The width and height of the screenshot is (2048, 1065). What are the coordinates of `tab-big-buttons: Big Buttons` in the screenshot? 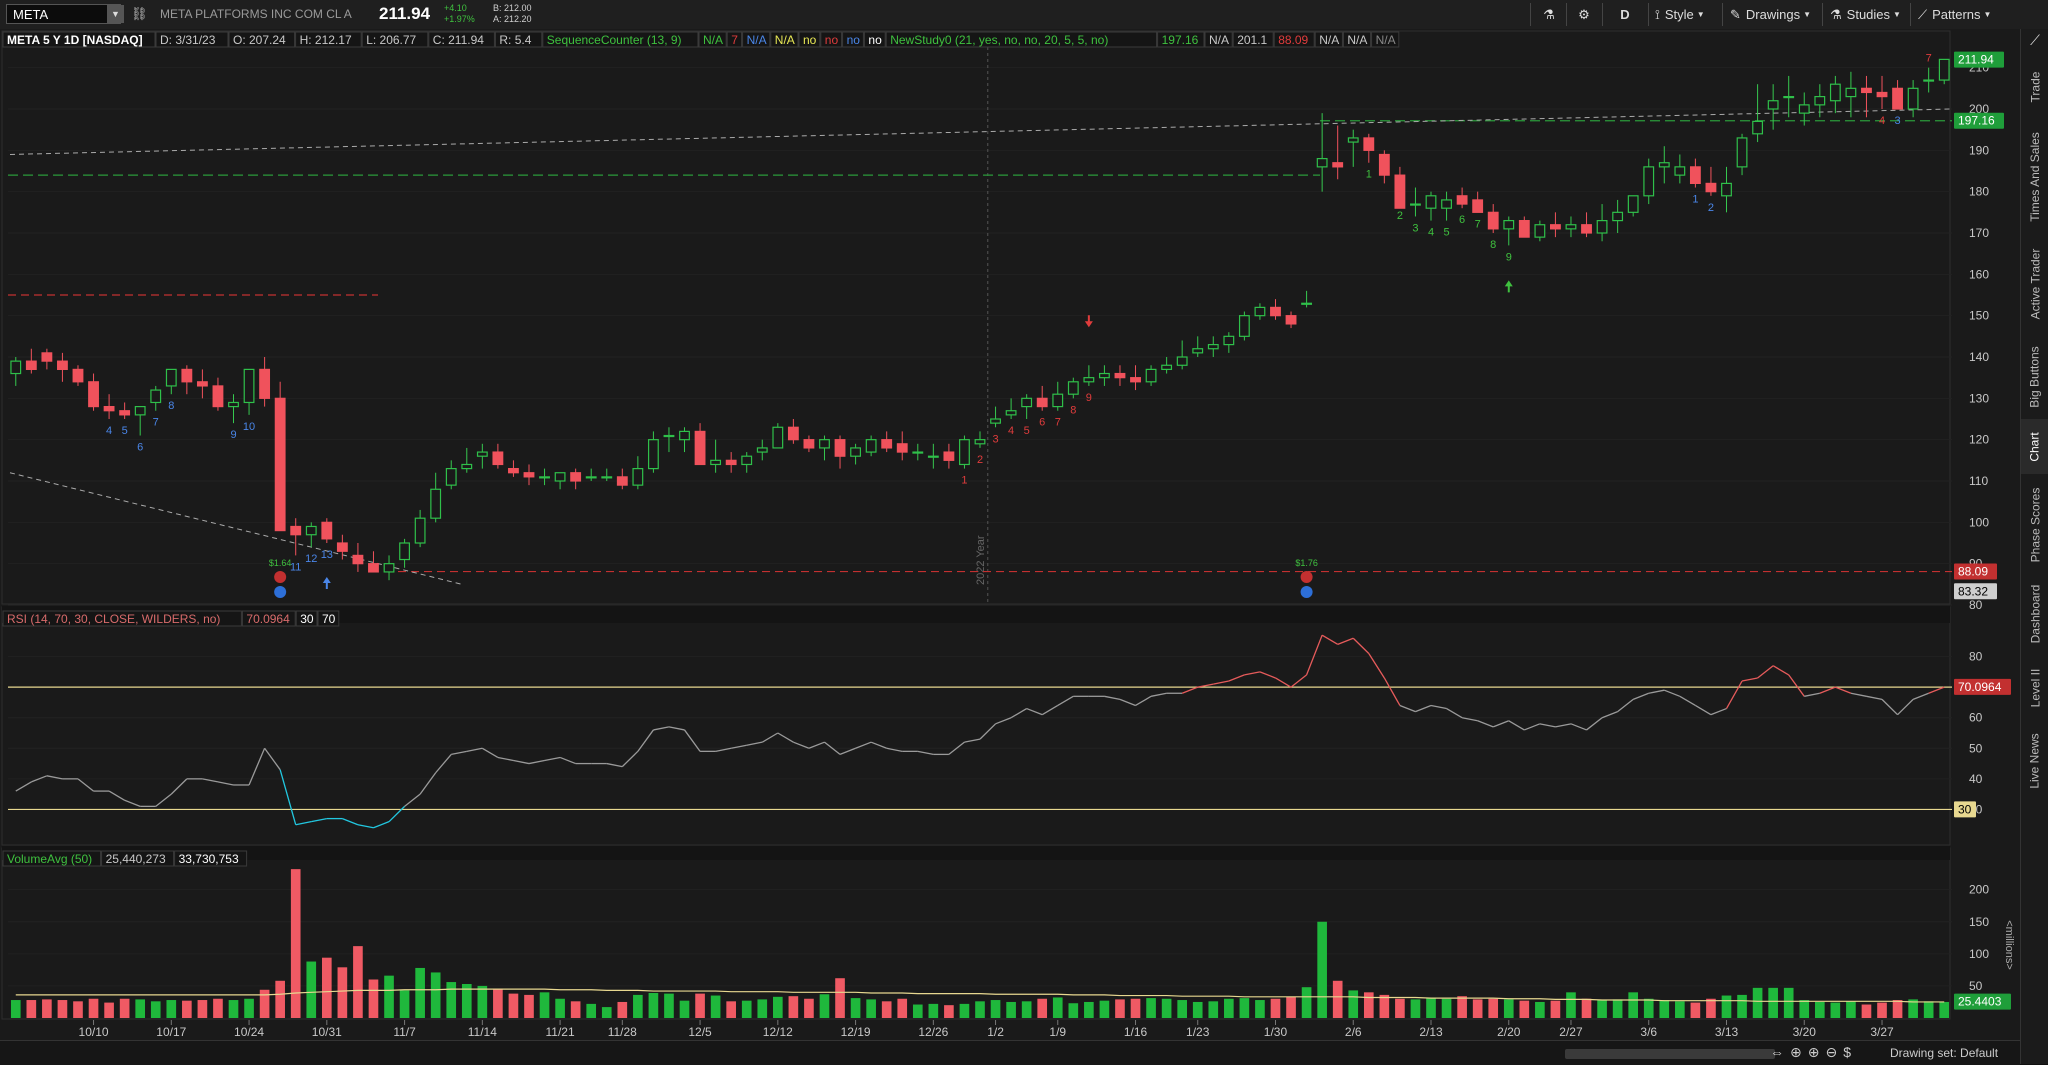 It's located at (2034, 376).